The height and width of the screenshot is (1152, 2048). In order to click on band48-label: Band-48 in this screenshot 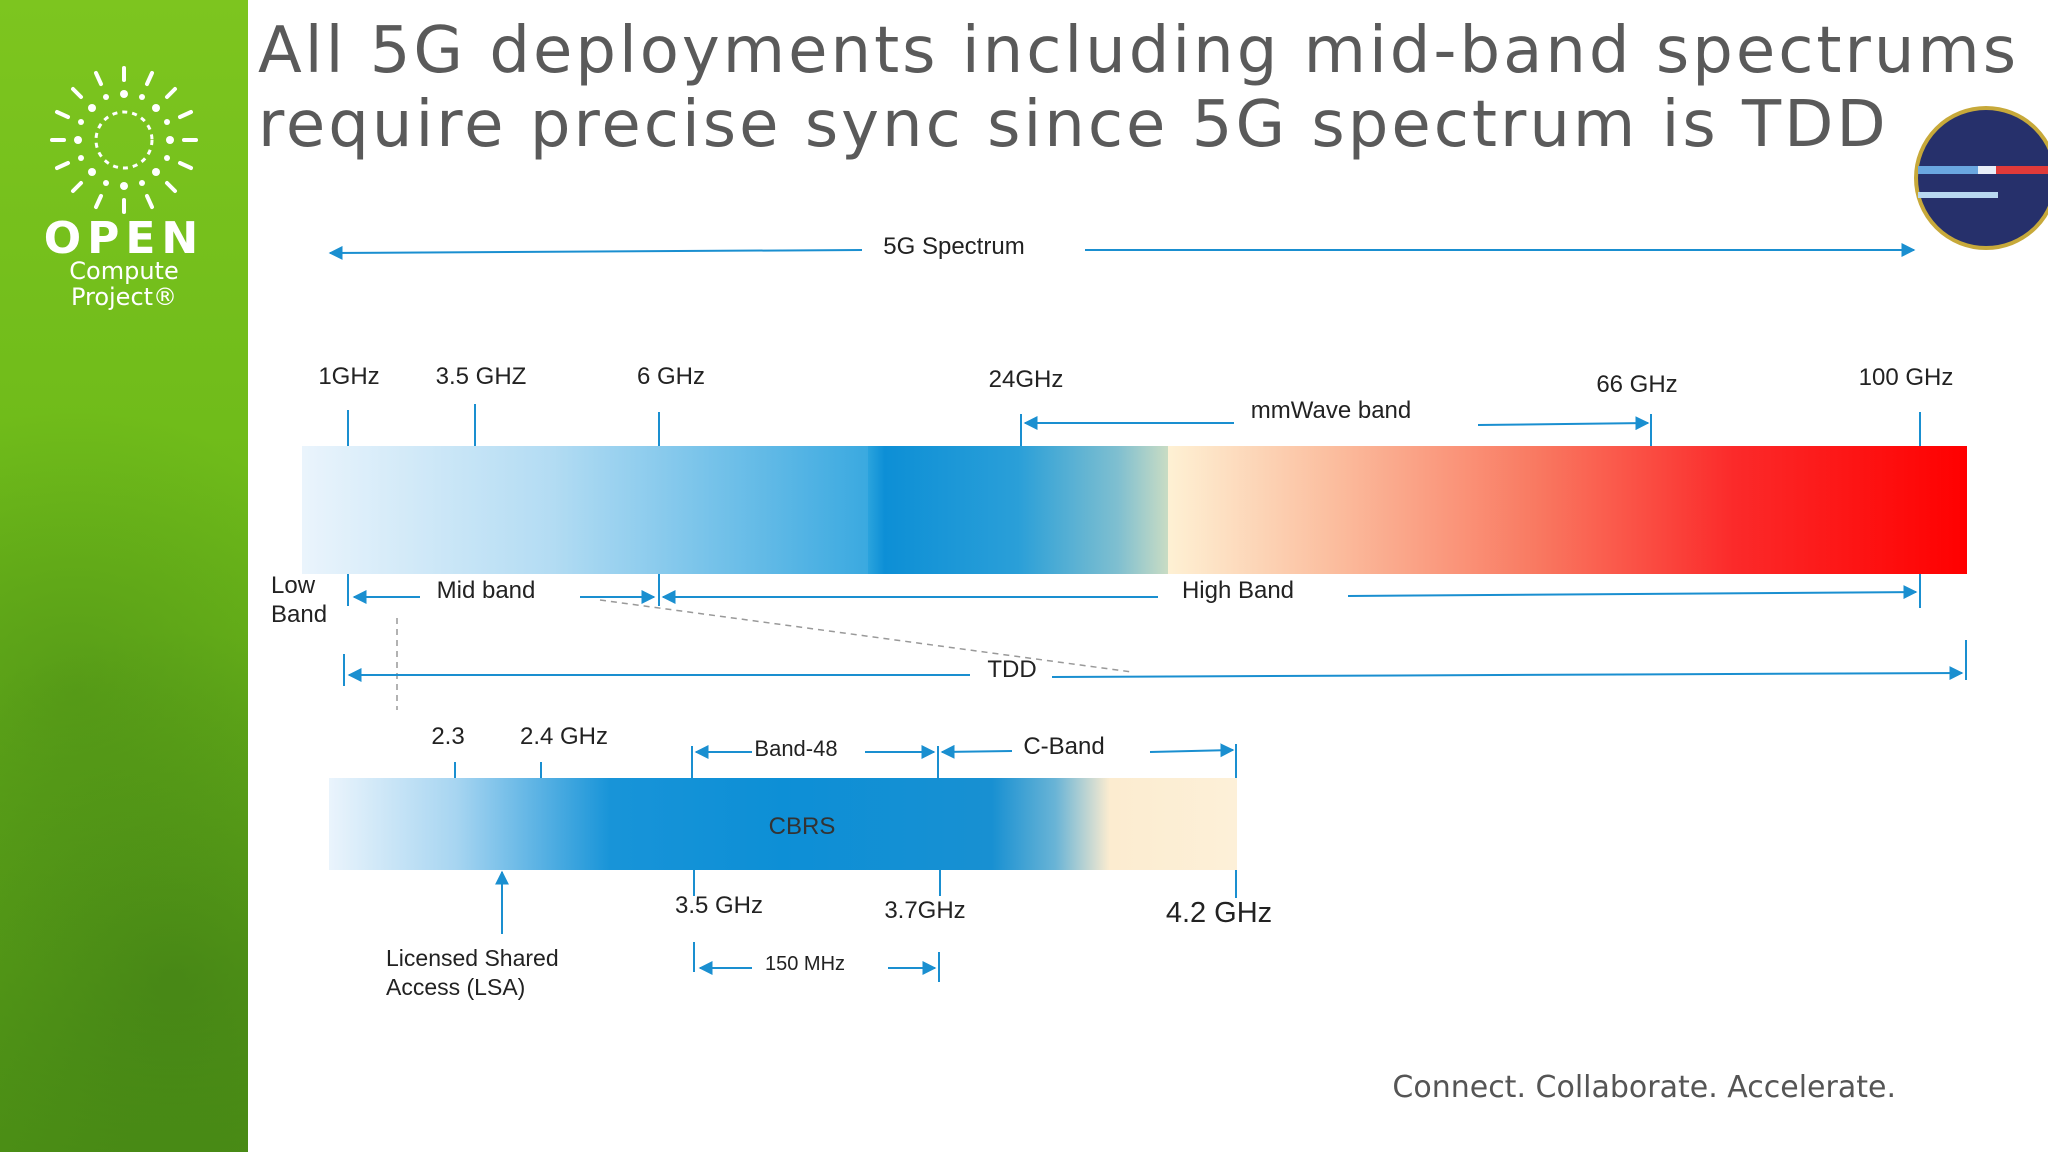, I will do `click(795, 748)`.